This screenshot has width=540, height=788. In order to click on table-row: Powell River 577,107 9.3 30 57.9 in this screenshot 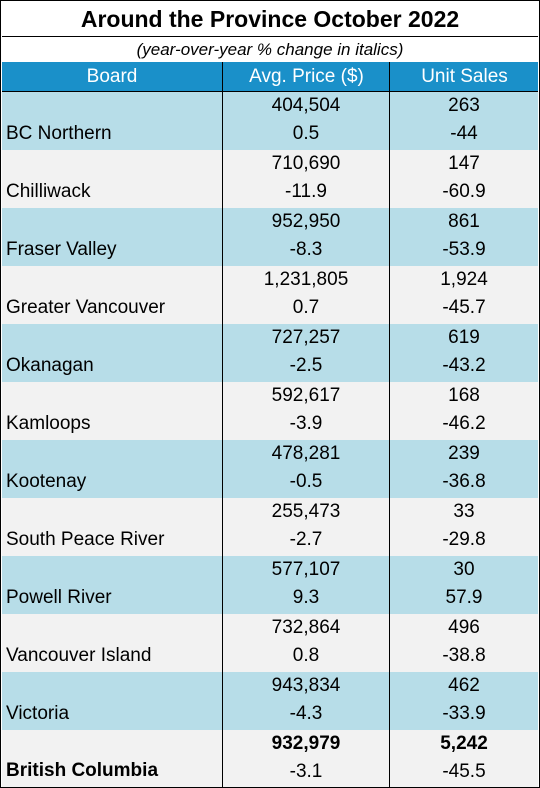, I will do `click(270, 585)`.